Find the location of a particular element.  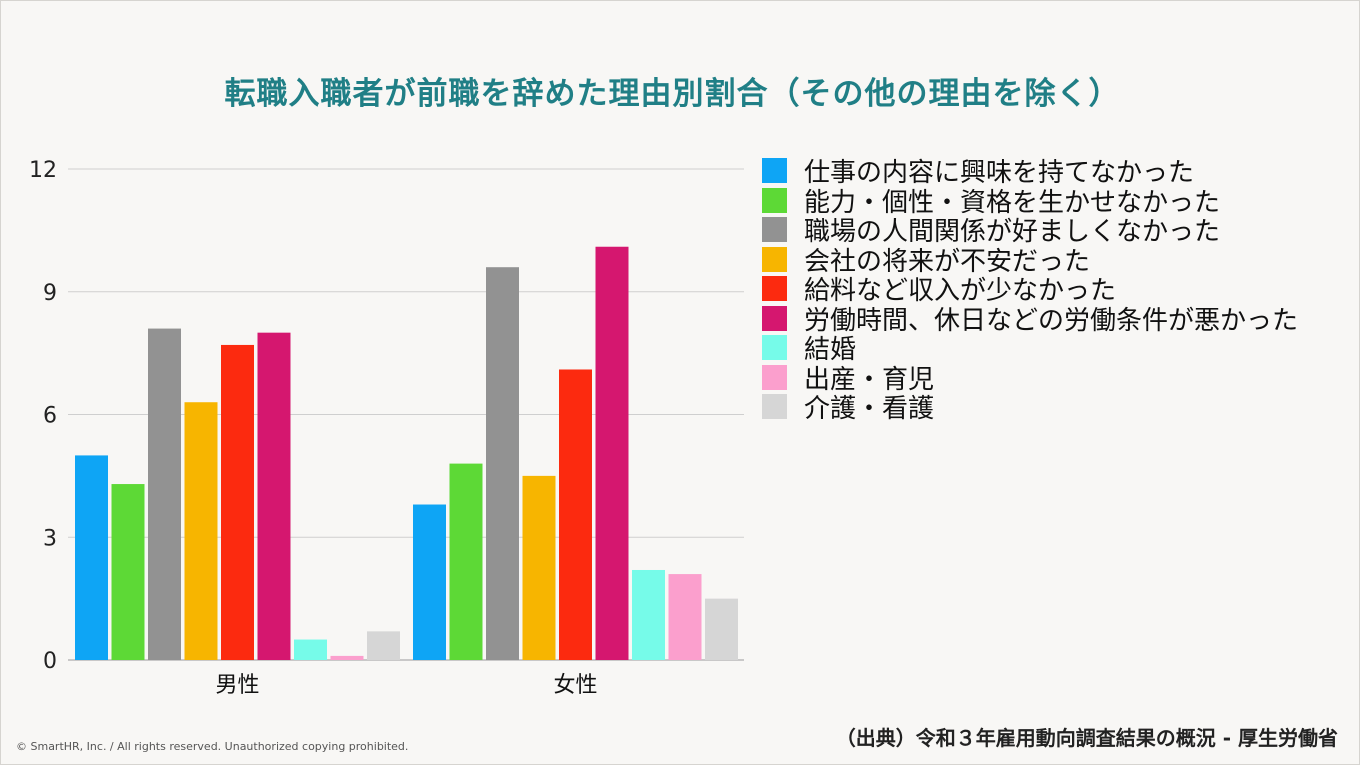

y-tick-label: 6 is located at coordinates (50, 416).